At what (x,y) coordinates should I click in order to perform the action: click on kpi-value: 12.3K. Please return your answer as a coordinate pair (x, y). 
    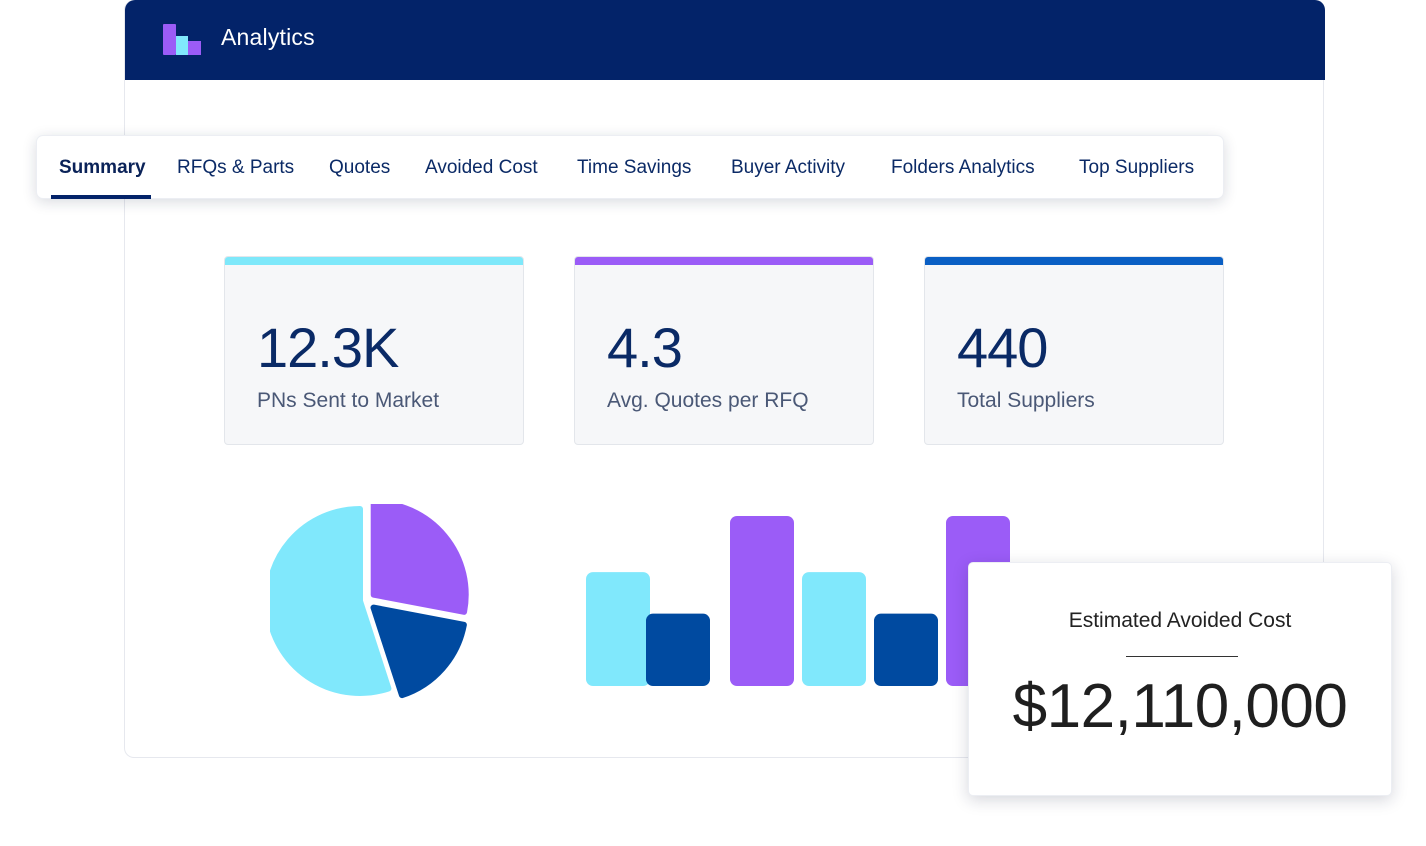
    Looking at the image, I should click on (328, 347).